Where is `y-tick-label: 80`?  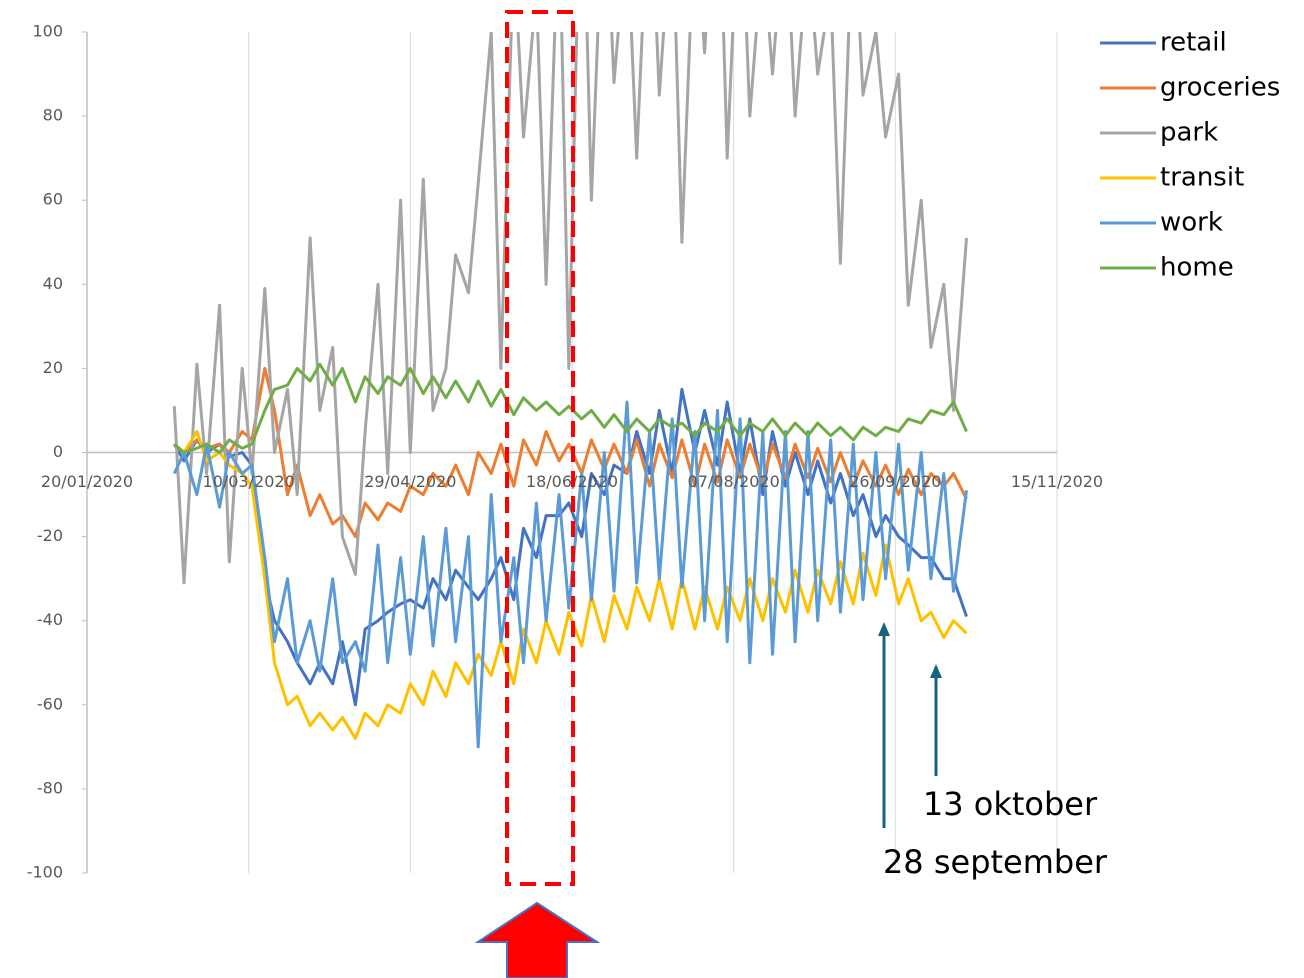 y-tick-label: 80 is located at coordinates (53, 115).